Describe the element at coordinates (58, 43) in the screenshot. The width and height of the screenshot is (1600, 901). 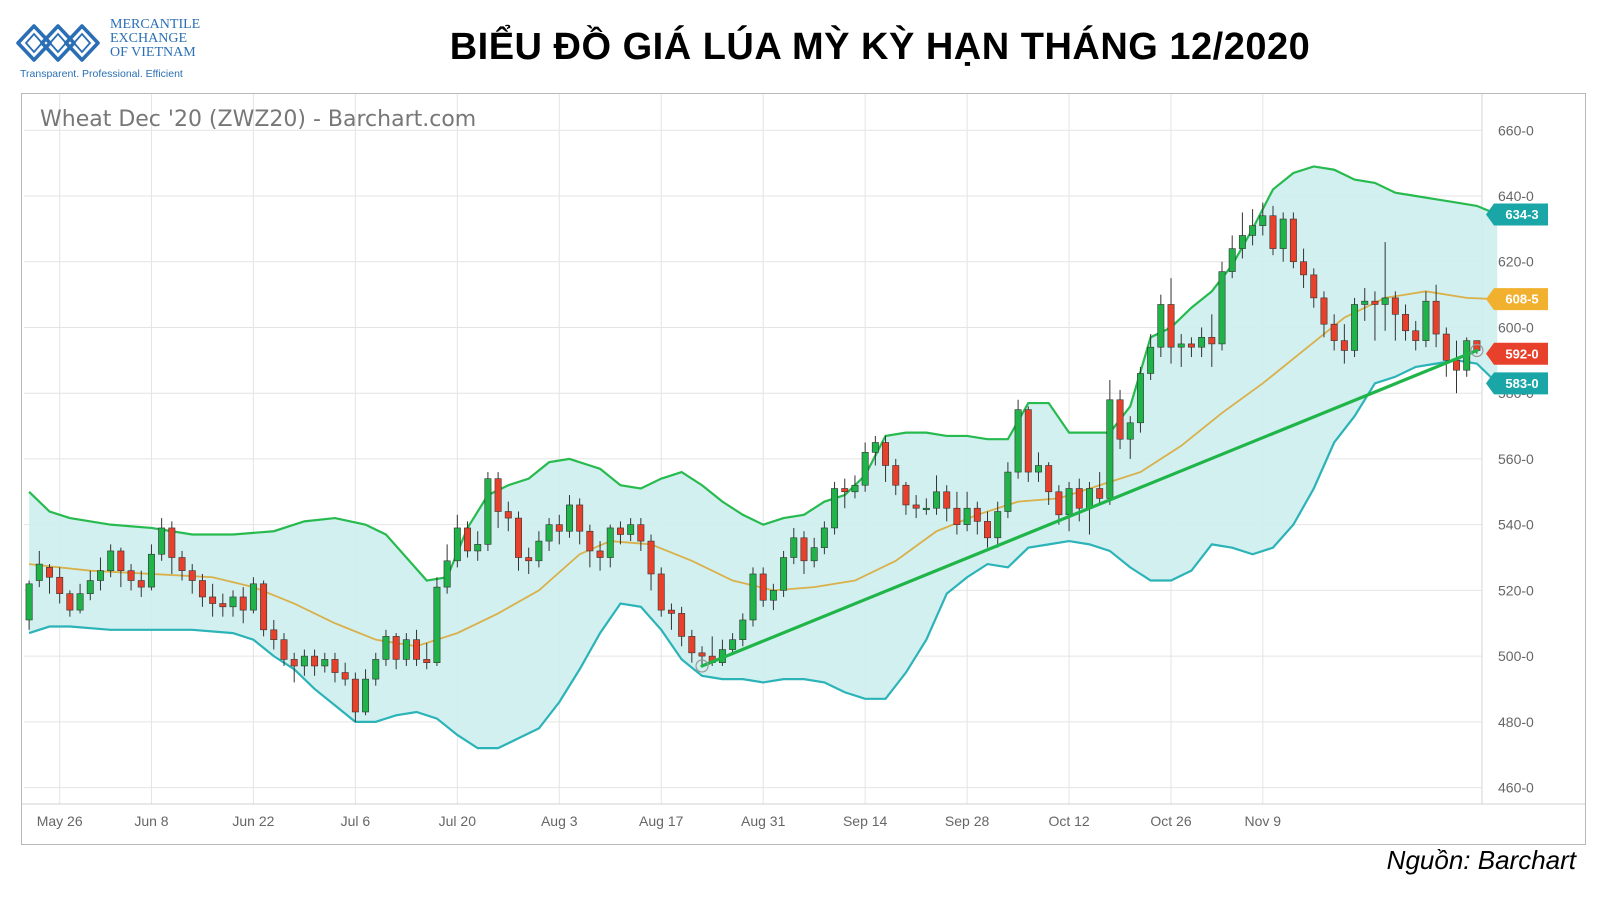
I see `logo-diamond-icon` at that location.